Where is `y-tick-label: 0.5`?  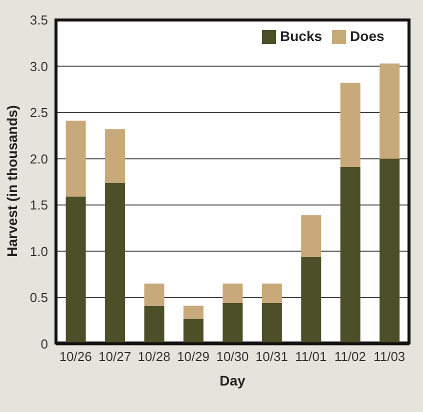 y-tick-label: 0.5 is located at coordinates (39, 298).